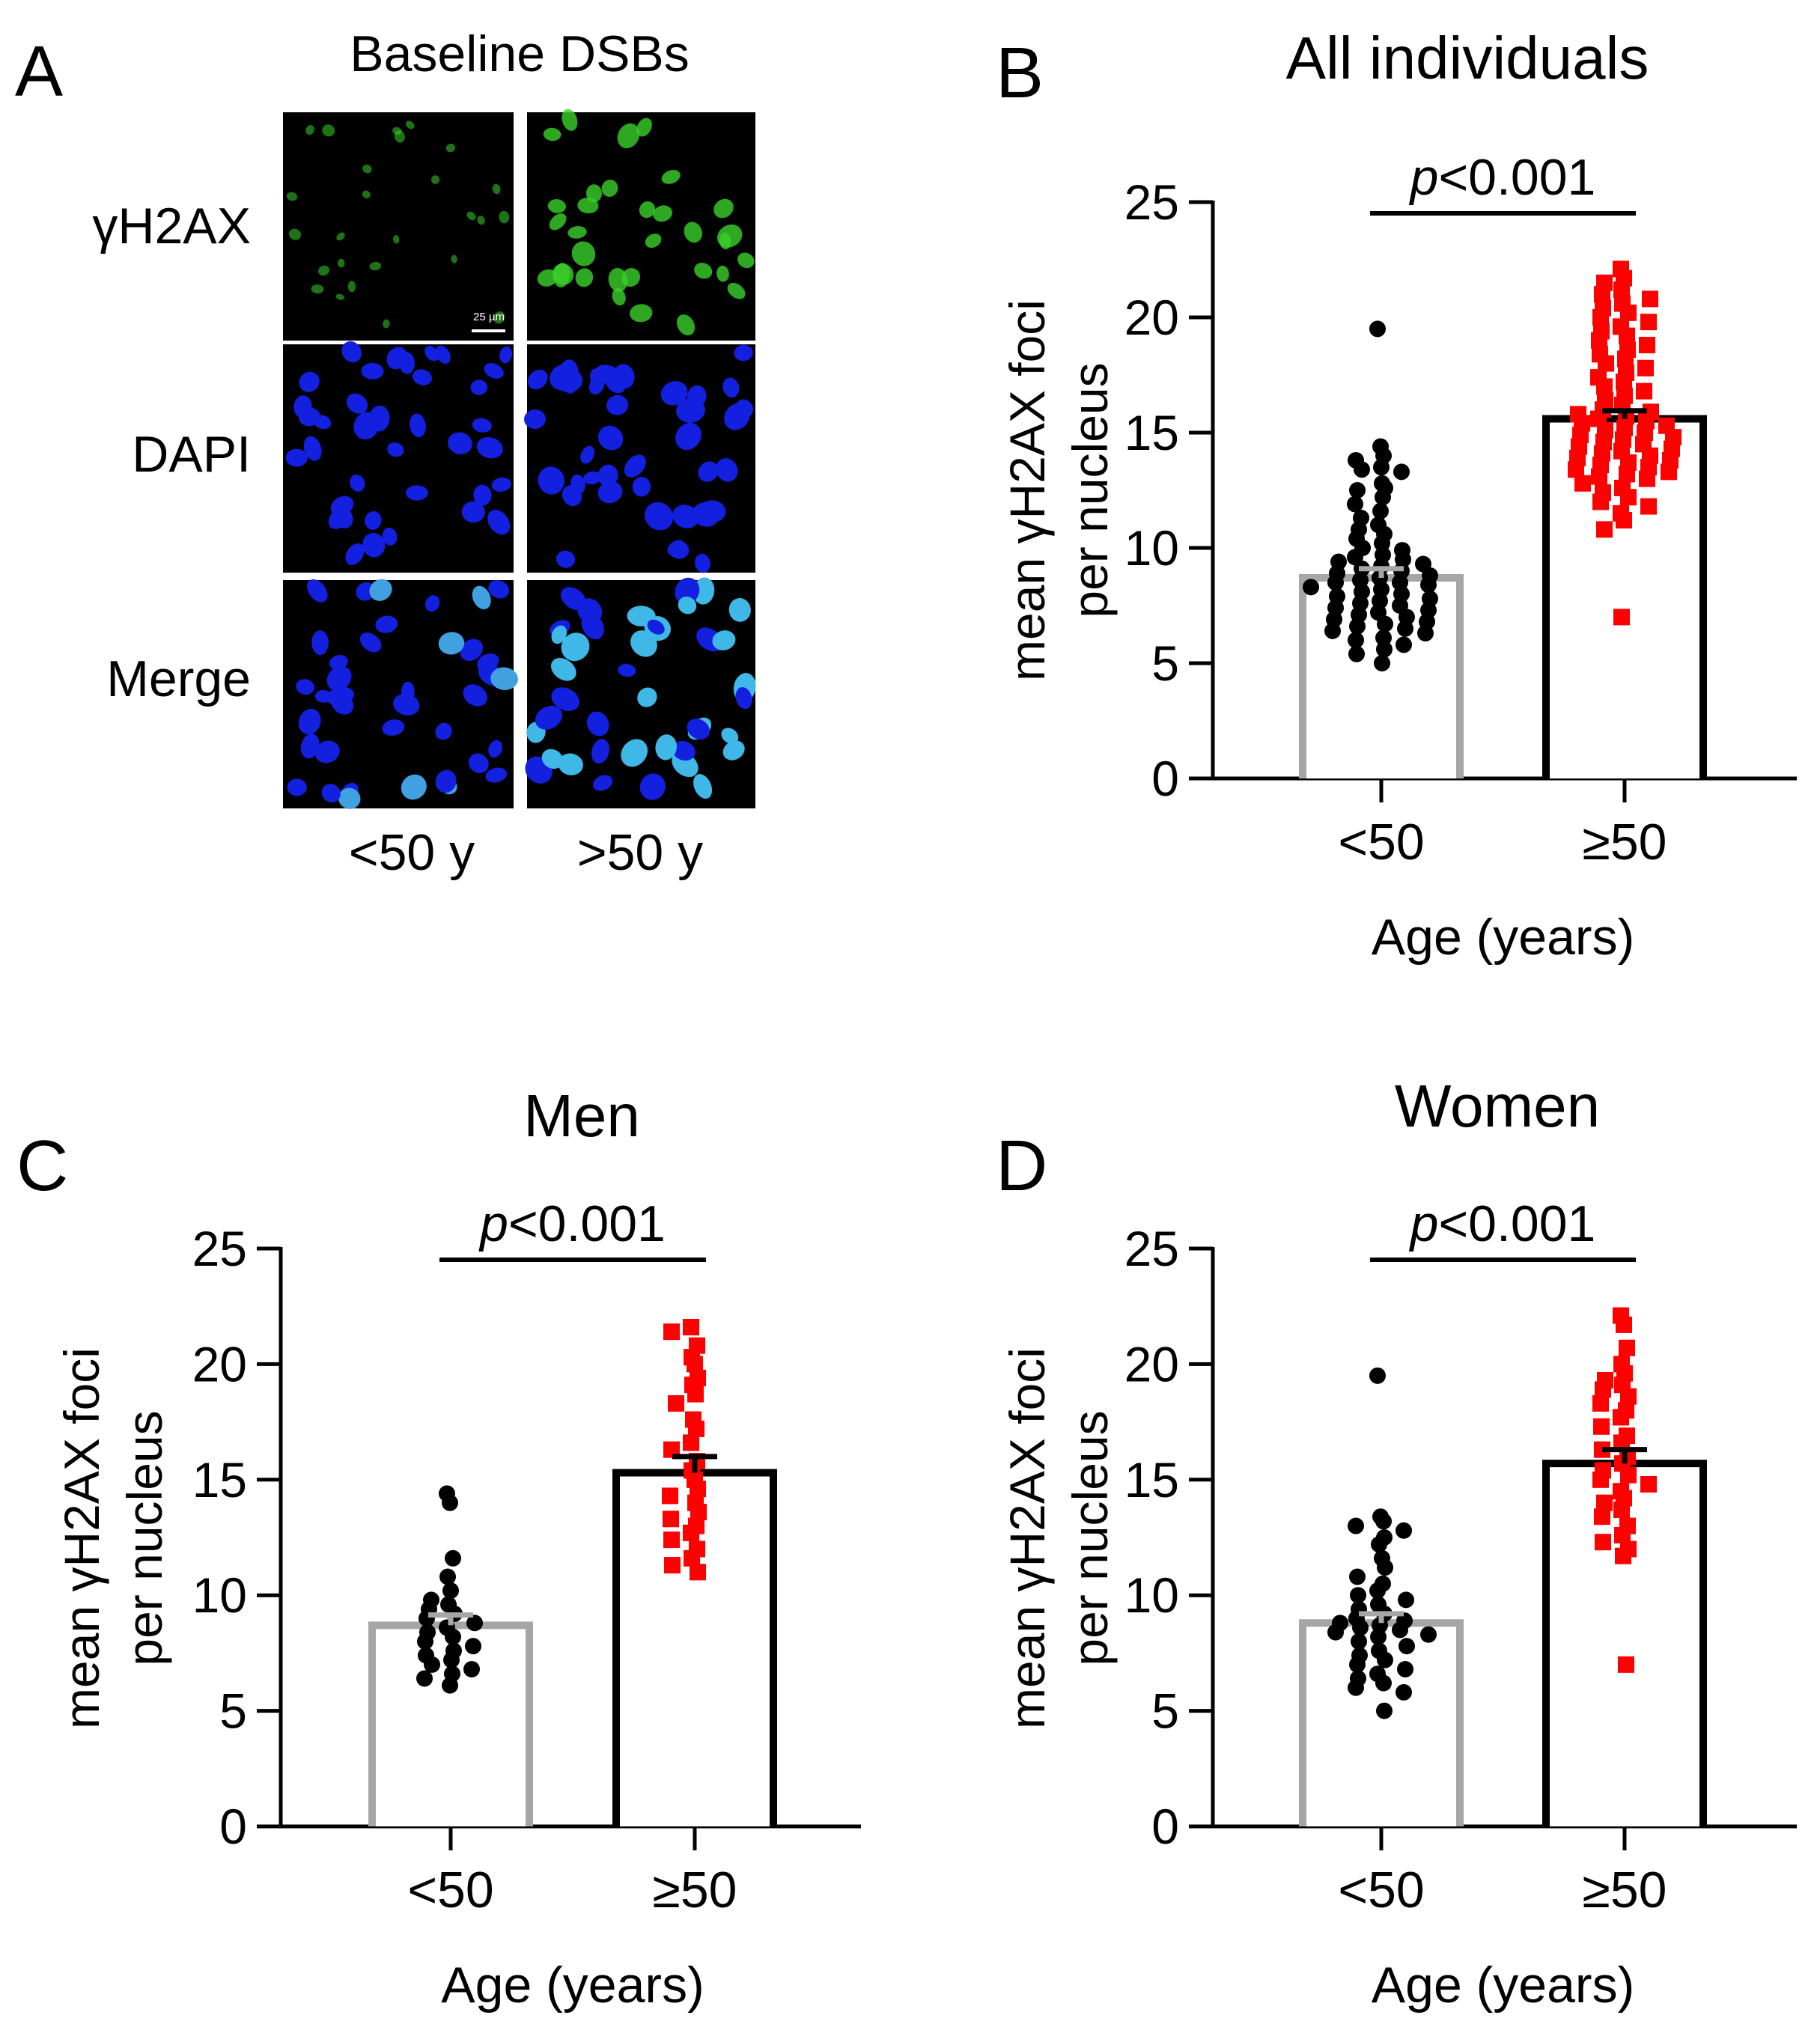 The height and width of the screenshot is (2033, 1820). What do you see at coordinates (520, 459) in the screenshot?
I see `nuclei-layer` at bounding box center [520, 459].